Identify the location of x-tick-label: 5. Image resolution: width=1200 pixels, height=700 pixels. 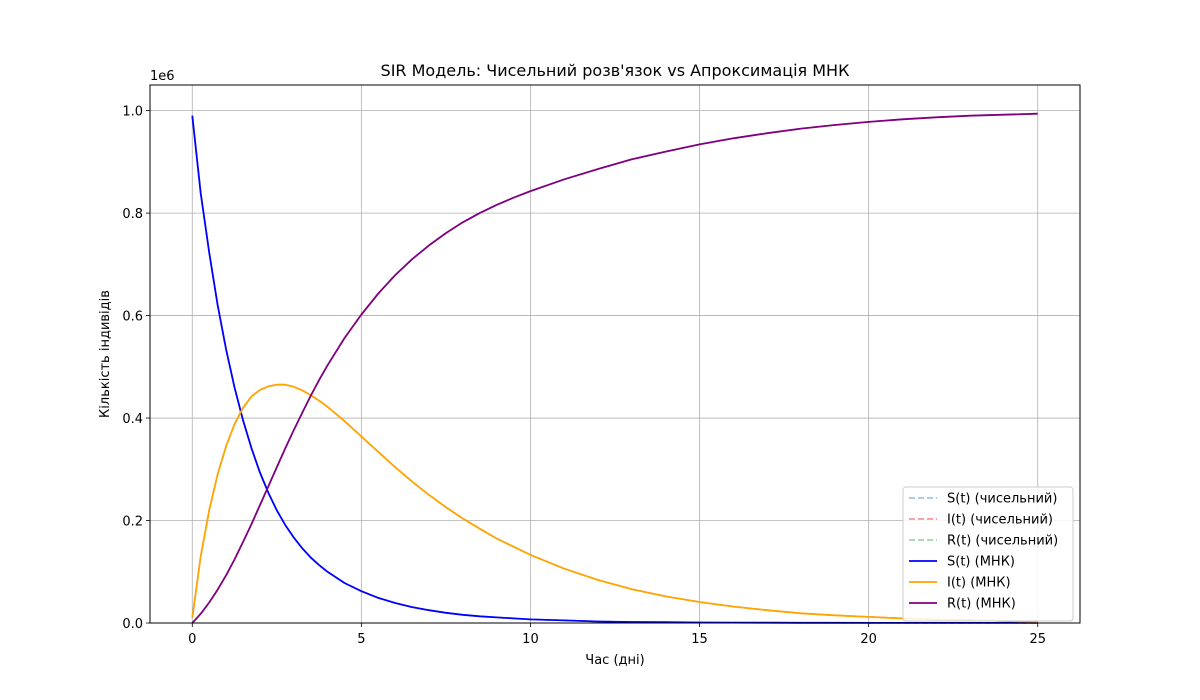
(361, 639).